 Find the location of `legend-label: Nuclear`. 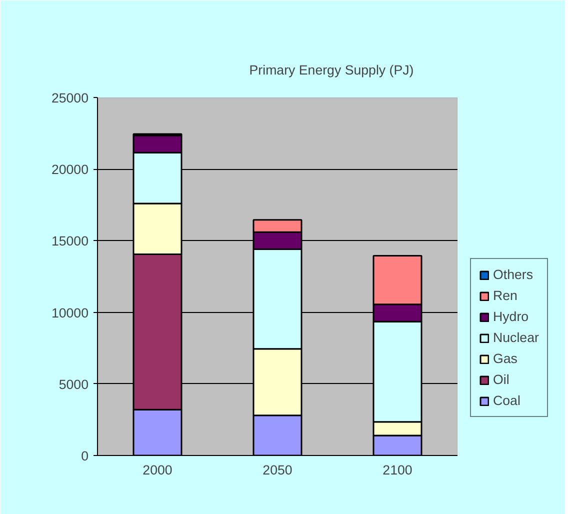

legend-label: Nuclear is located at coordinates (516, 337).